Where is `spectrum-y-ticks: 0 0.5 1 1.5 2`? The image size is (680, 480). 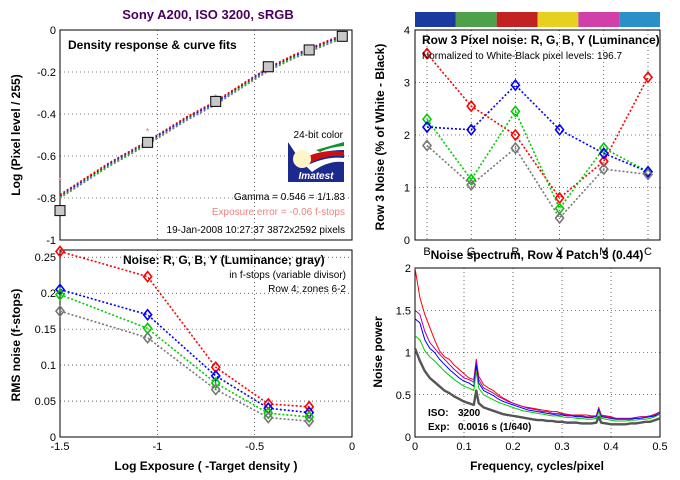 spectrum-y-ticks: 0 0.5 1 1.5 2 is located at coordinates (403, 353).